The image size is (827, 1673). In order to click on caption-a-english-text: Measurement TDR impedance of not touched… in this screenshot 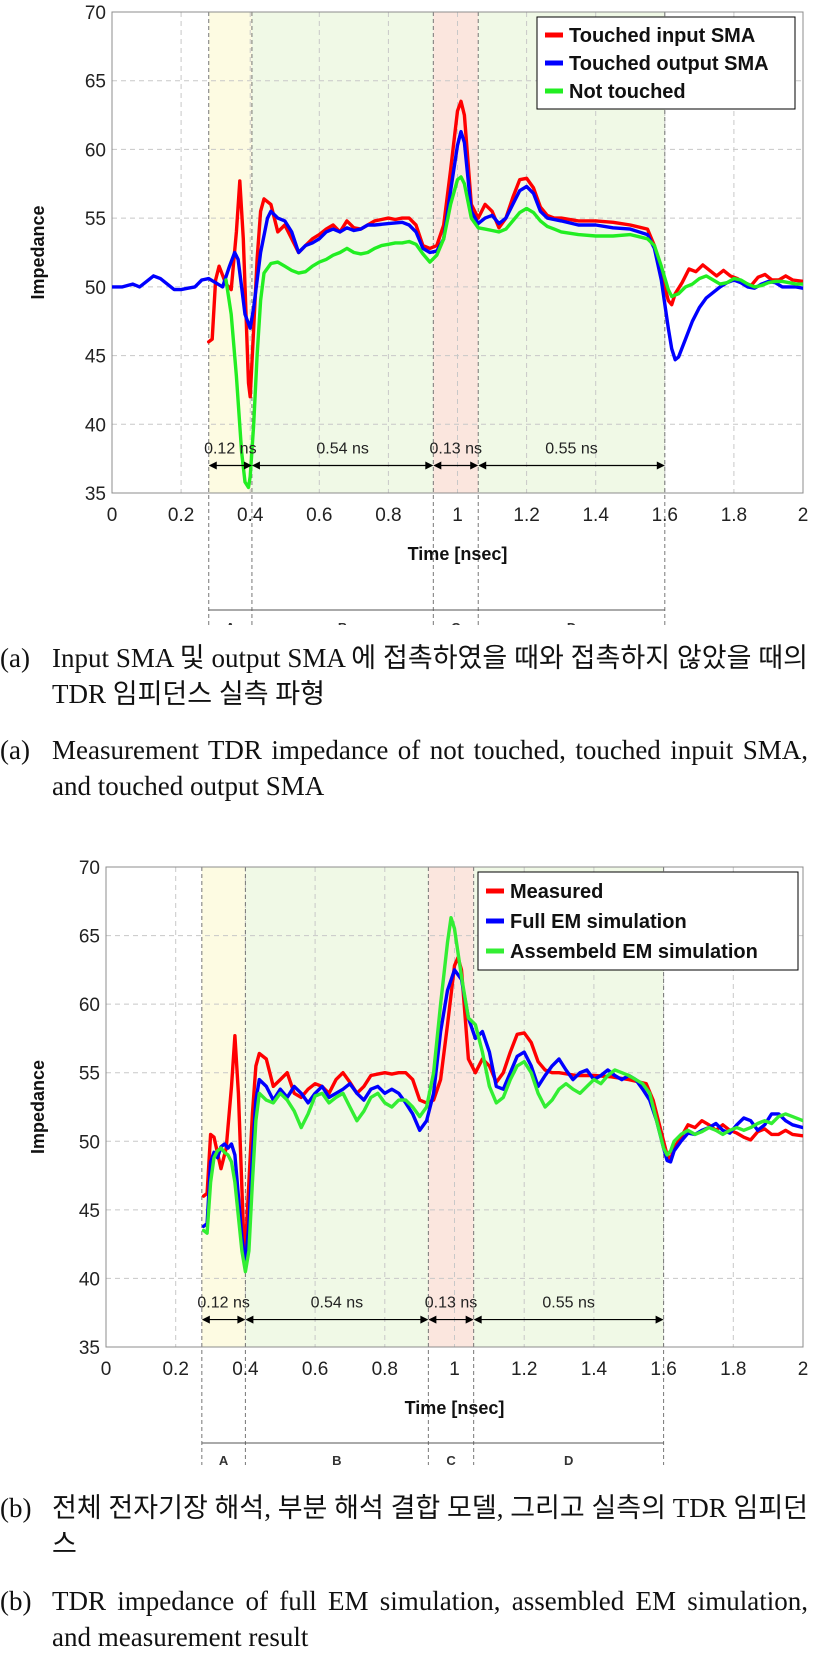, I will do `click(430, 768)`.